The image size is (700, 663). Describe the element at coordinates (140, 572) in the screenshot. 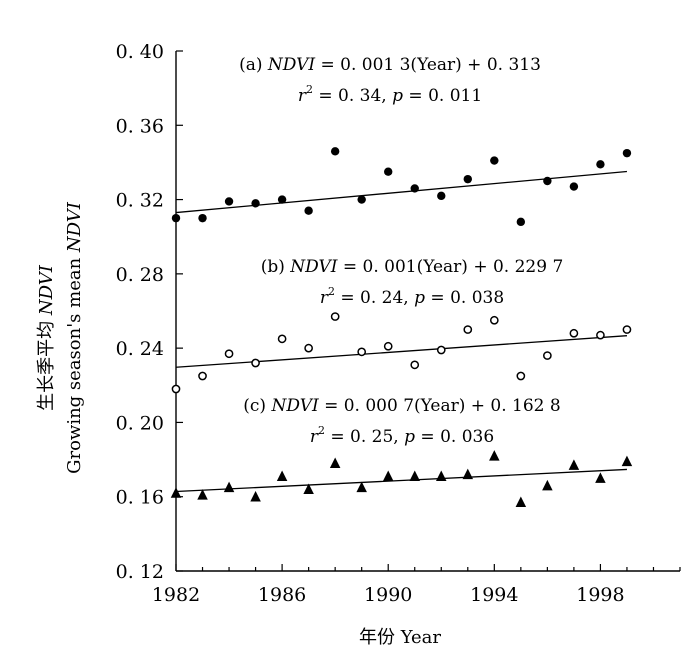

I see `y-tick-label: 0. 12` at that location.